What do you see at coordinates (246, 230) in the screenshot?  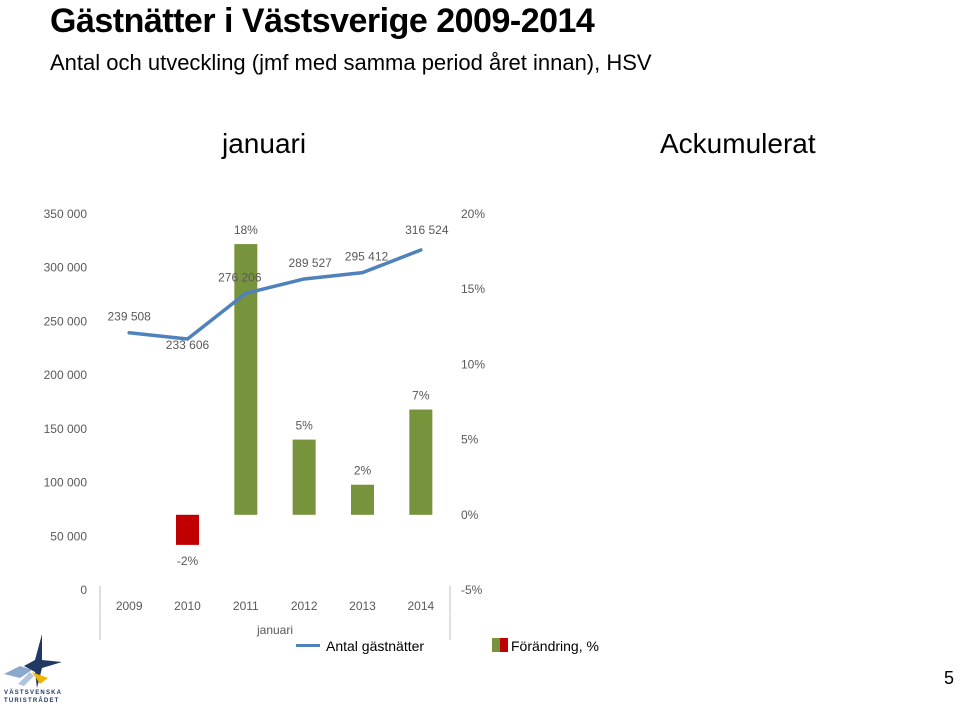 I see `bar-data-label: 18%` at bounding box center [246, 230].